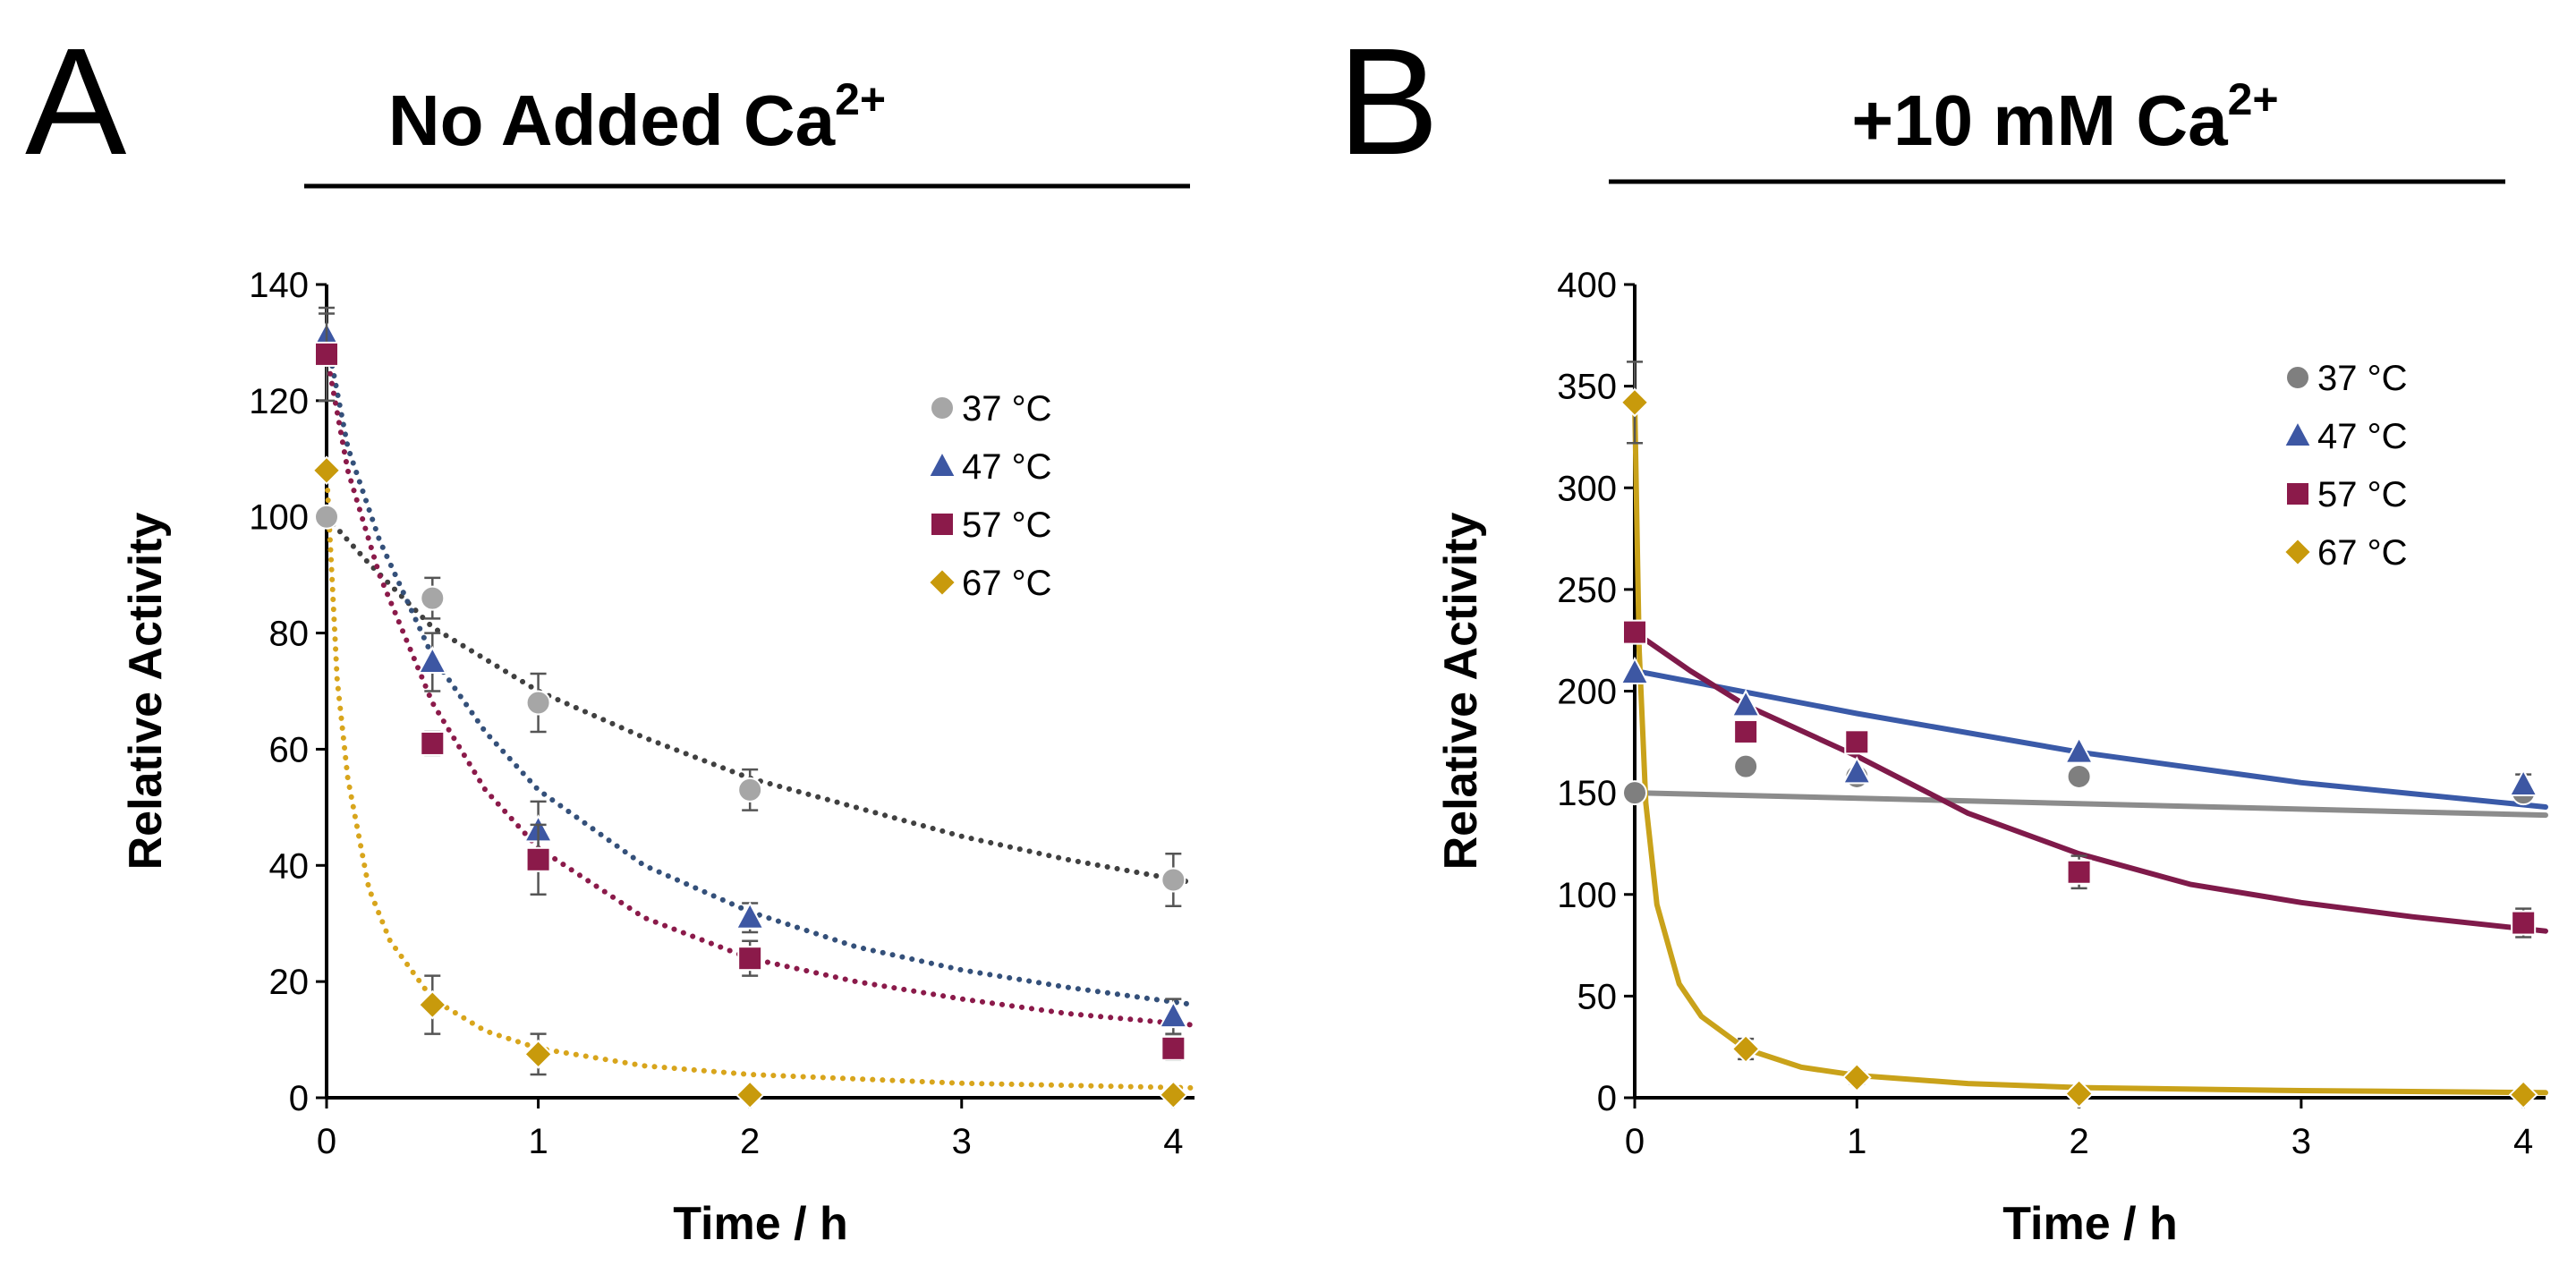 This screenshot has width=2576, height=1274. I want to click on panel-b-x-tick-label: 2, so click(2078, 1141).